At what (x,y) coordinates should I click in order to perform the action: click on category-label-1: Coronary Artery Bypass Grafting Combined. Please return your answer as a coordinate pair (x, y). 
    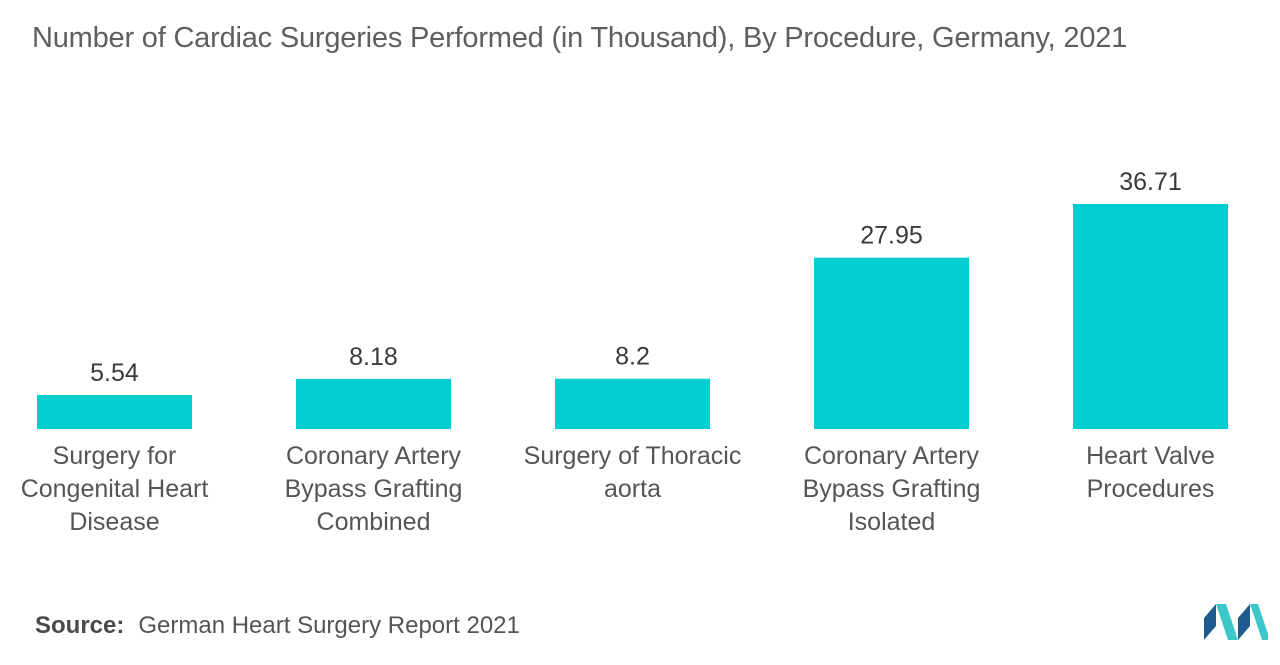
    Looking at the image, I should click on (374, 489).